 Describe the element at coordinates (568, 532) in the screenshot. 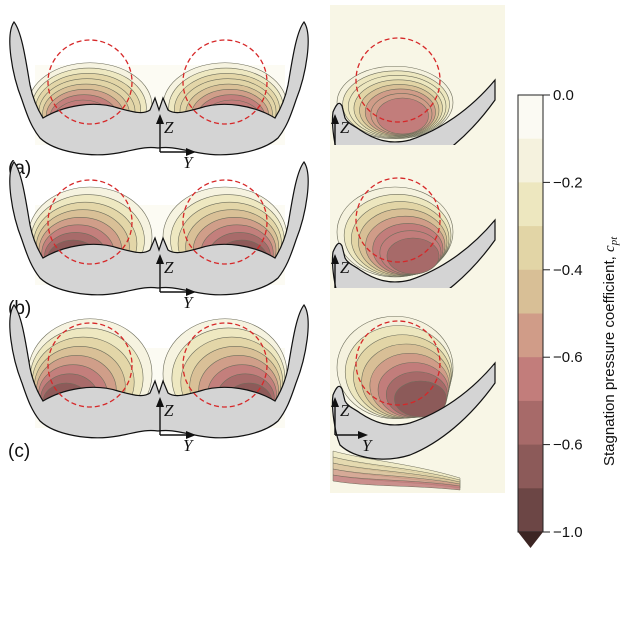

I see `colorbar-tick-label: −1.0` at that location.